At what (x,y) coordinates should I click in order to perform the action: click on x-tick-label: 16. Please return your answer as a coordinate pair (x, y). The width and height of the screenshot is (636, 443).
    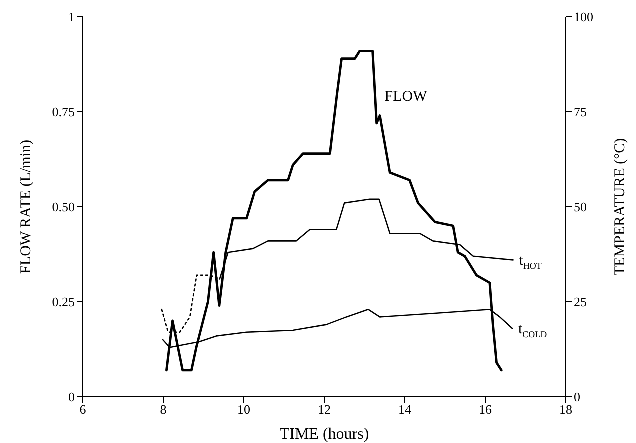
    Looking at the image, I should click on (485, 410).